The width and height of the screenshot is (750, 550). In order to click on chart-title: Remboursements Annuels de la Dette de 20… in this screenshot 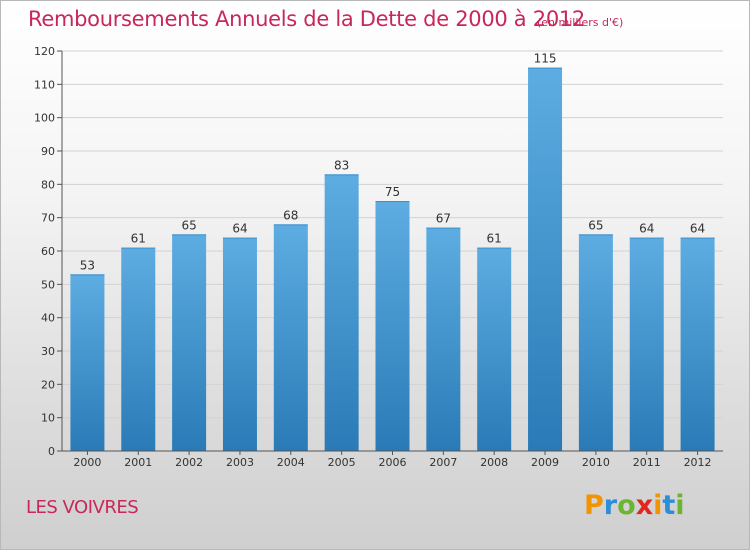, I will do `click(306, 19)`.